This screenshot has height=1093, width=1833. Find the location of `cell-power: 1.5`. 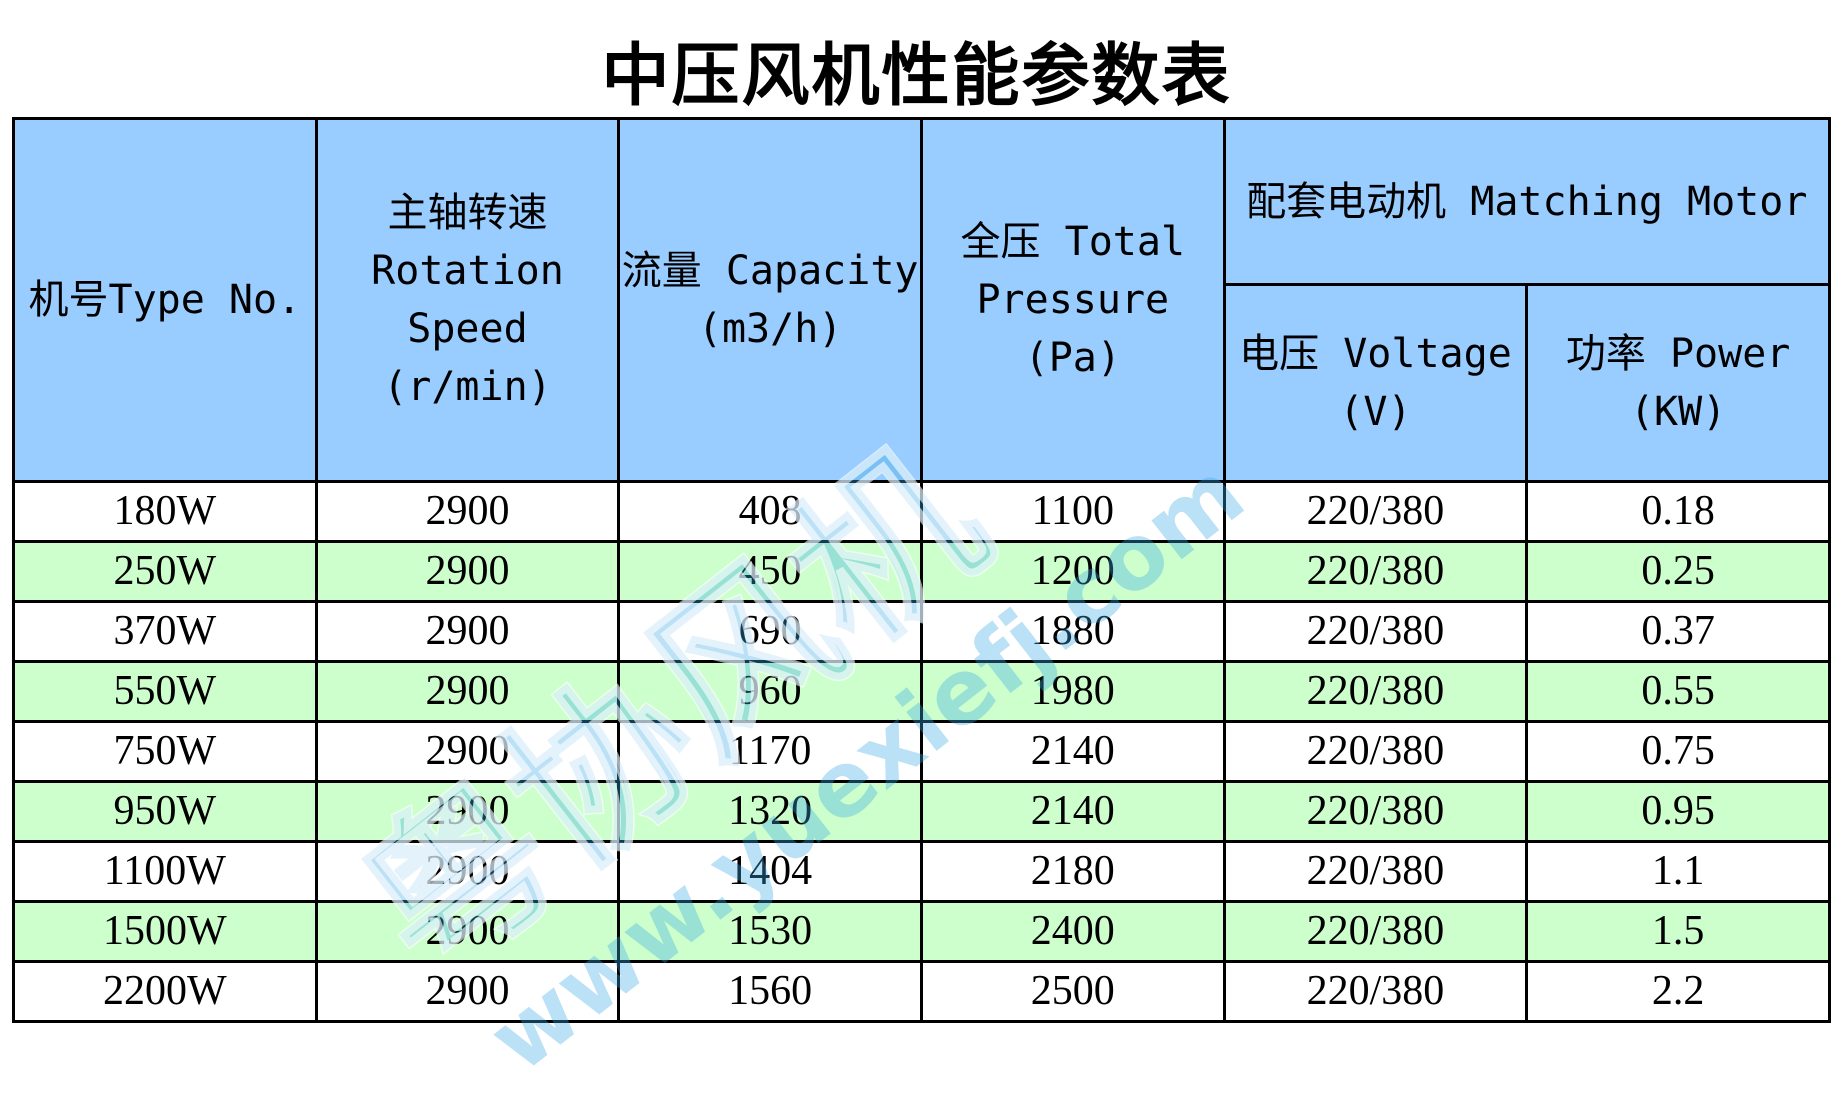

cell-power: 1.5 is located at coordinates (1678, 931).